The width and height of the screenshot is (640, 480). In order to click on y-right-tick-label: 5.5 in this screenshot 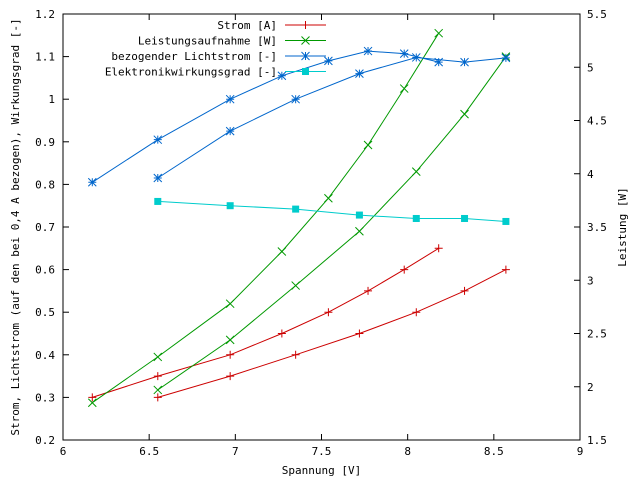, I will do `click(597, 14)`.